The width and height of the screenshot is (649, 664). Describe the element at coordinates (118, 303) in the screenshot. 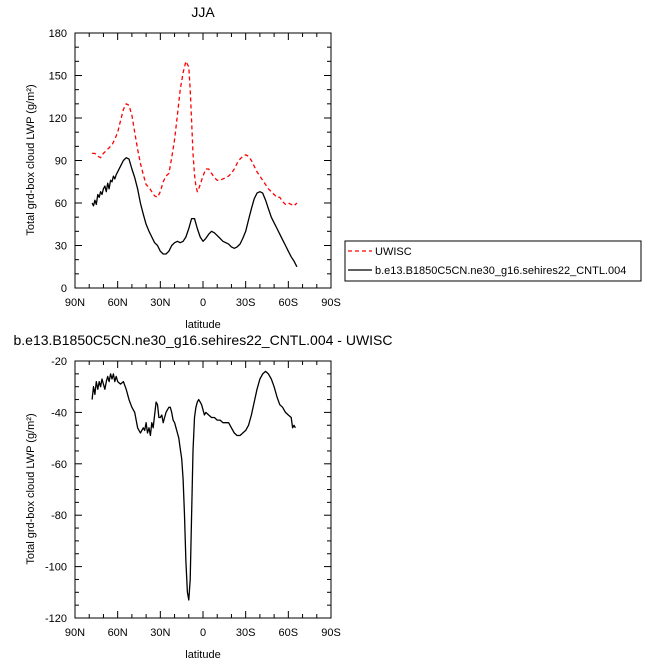

I see `top-x-tick-label: 60N` at that location.